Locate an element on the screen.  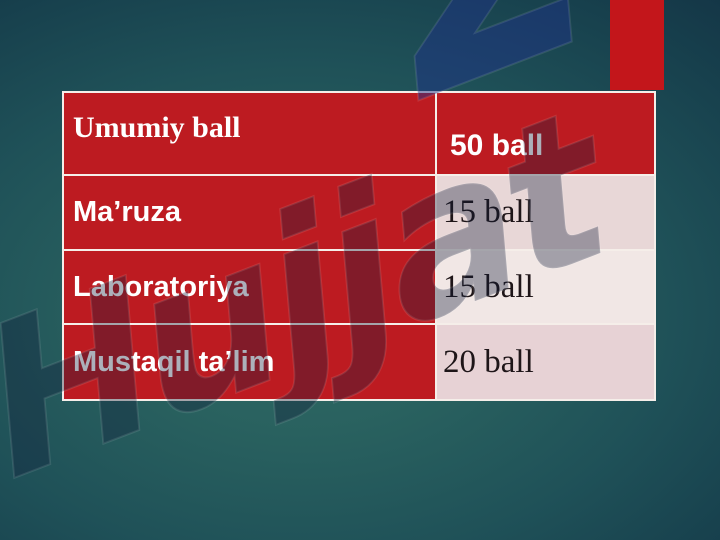
row-label-maruza: Ma’ruza is located at coordinates (127, 212).